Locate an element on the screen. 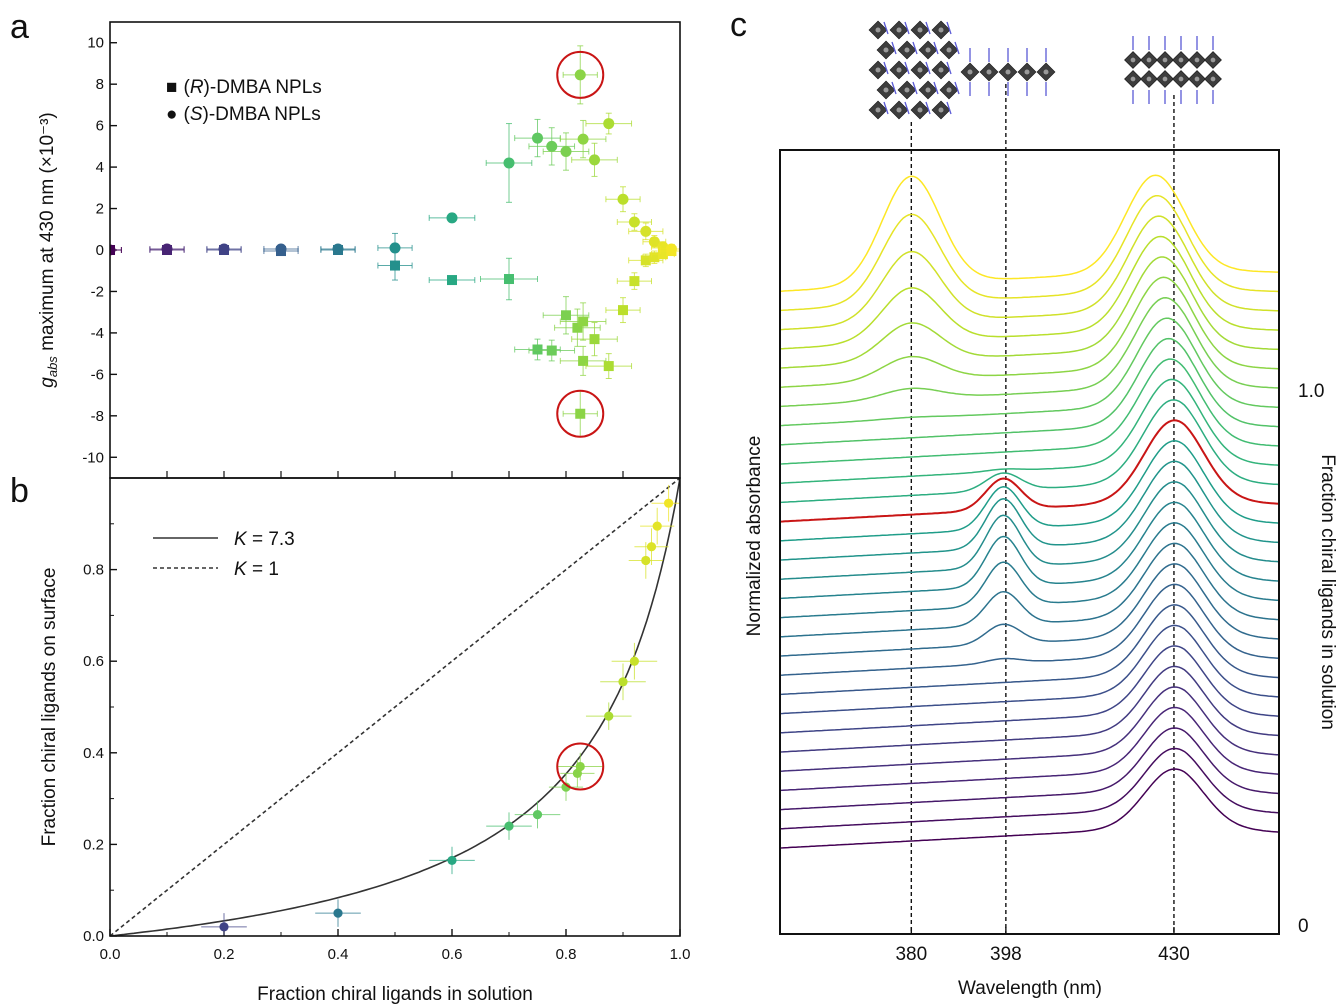 Image resolution: width=1343 pixels, height=1005 pixels. structure-layer is located at coordinates (1173, 70).